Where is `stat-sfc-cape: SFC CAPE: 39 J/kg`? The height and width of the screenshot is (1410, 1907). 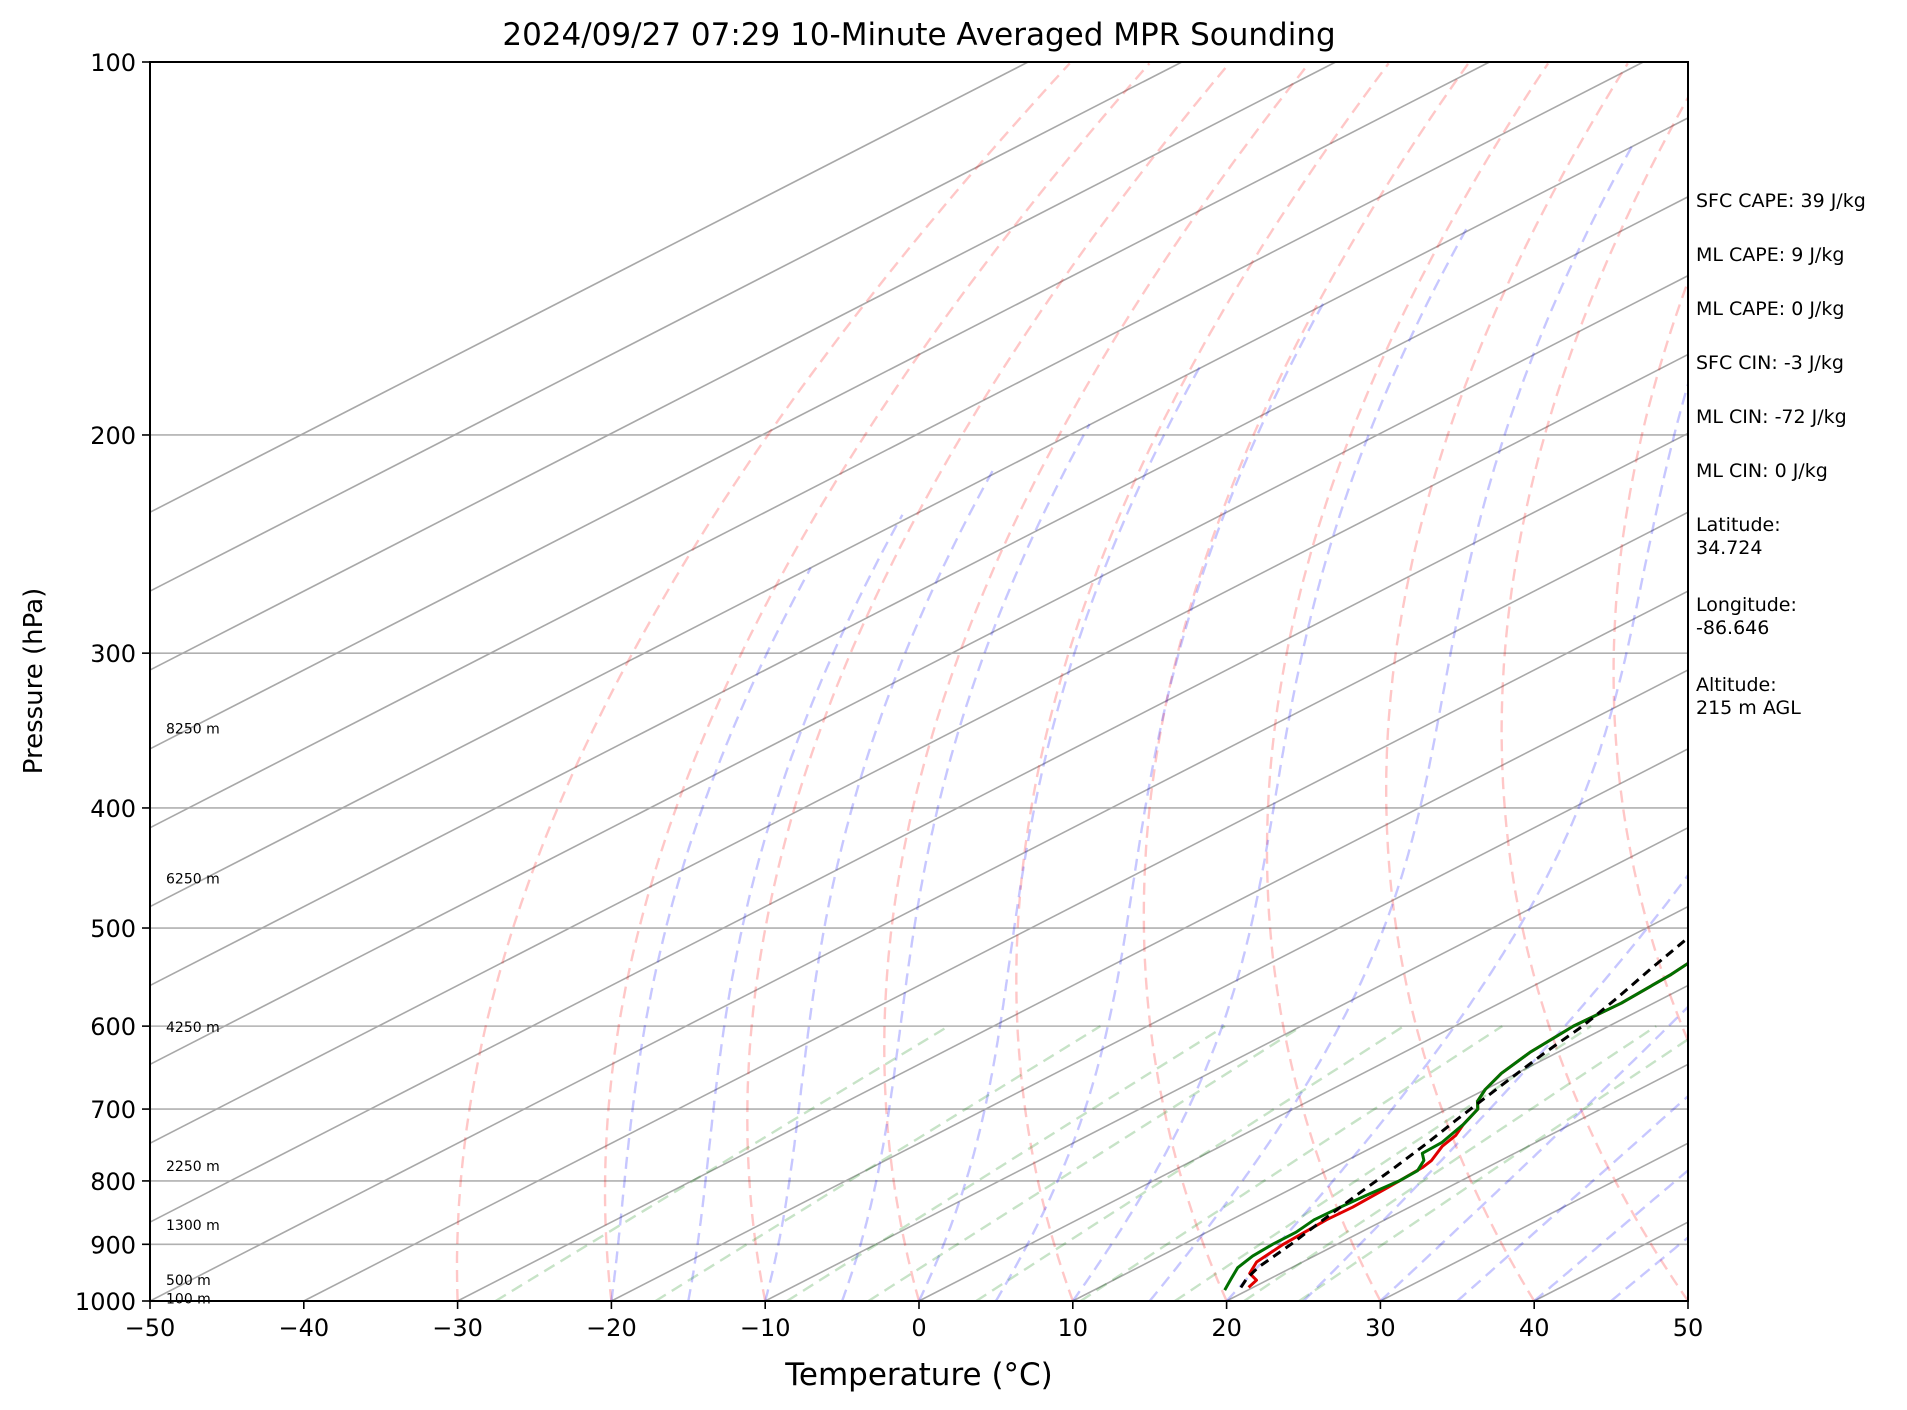
stat-sfc-cape: SFC CAPE: 39 J/kg is located at coordinates (1781, 201).